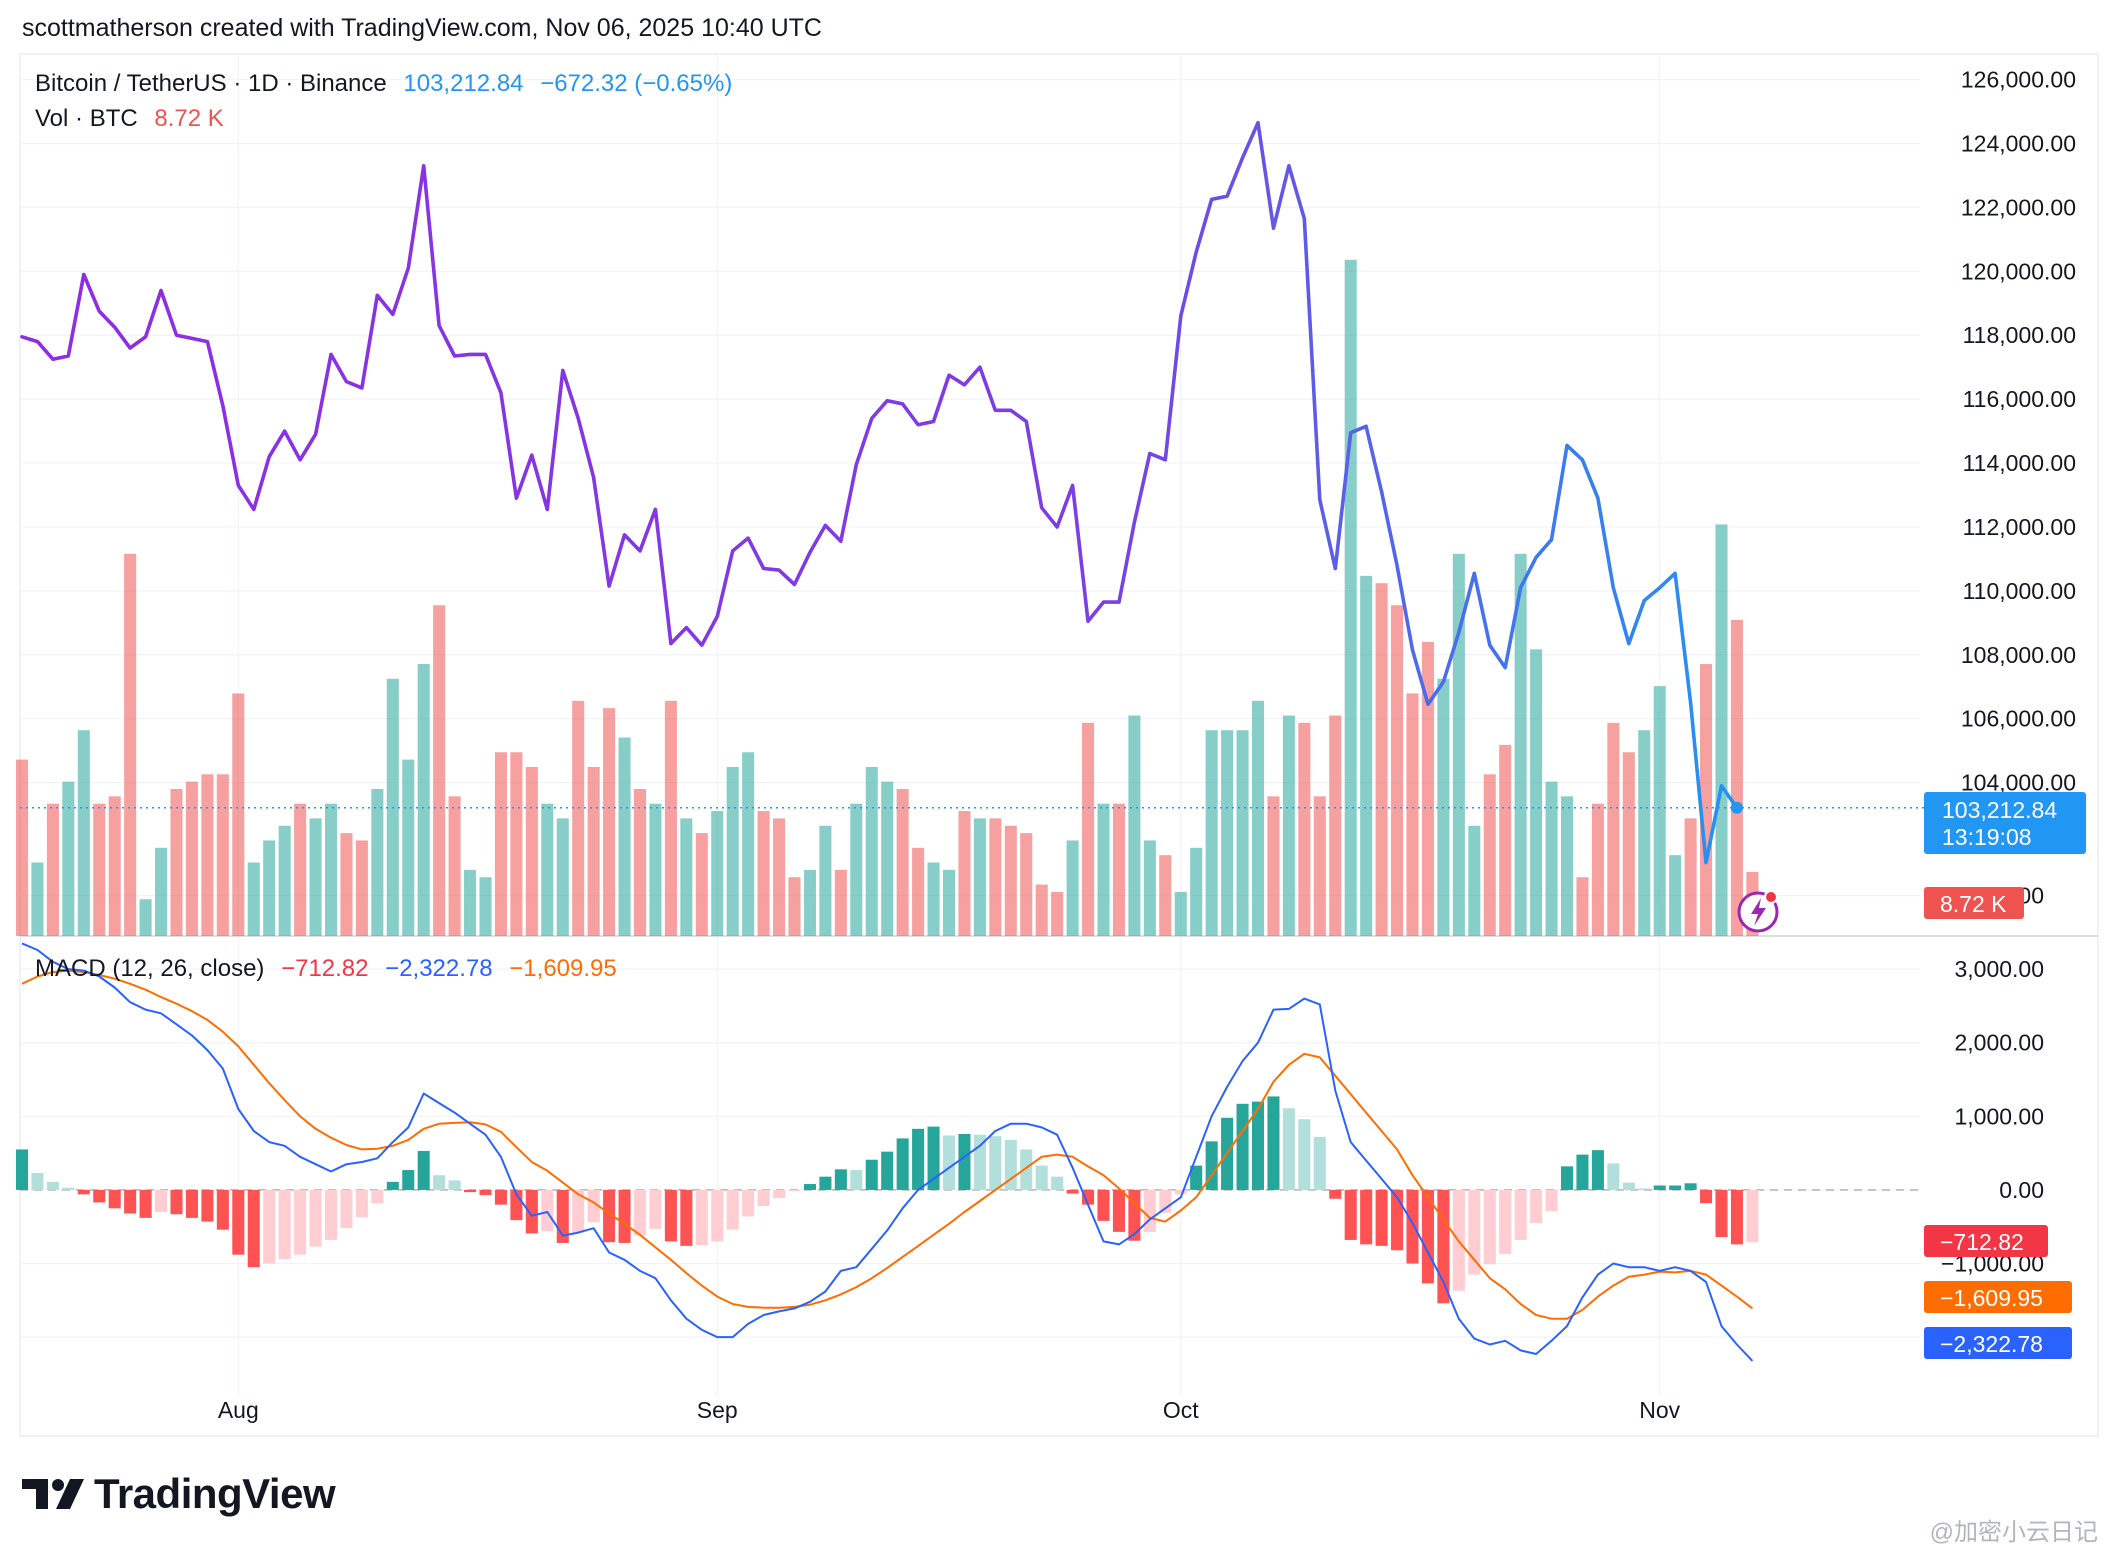 The height and width of the screenshot is (1552, 2108). What do you see at coordinates (1982, 1242) in the screenshot?
I see `macd-tag-text: −712.82` at bounding box center [1982, 1242].